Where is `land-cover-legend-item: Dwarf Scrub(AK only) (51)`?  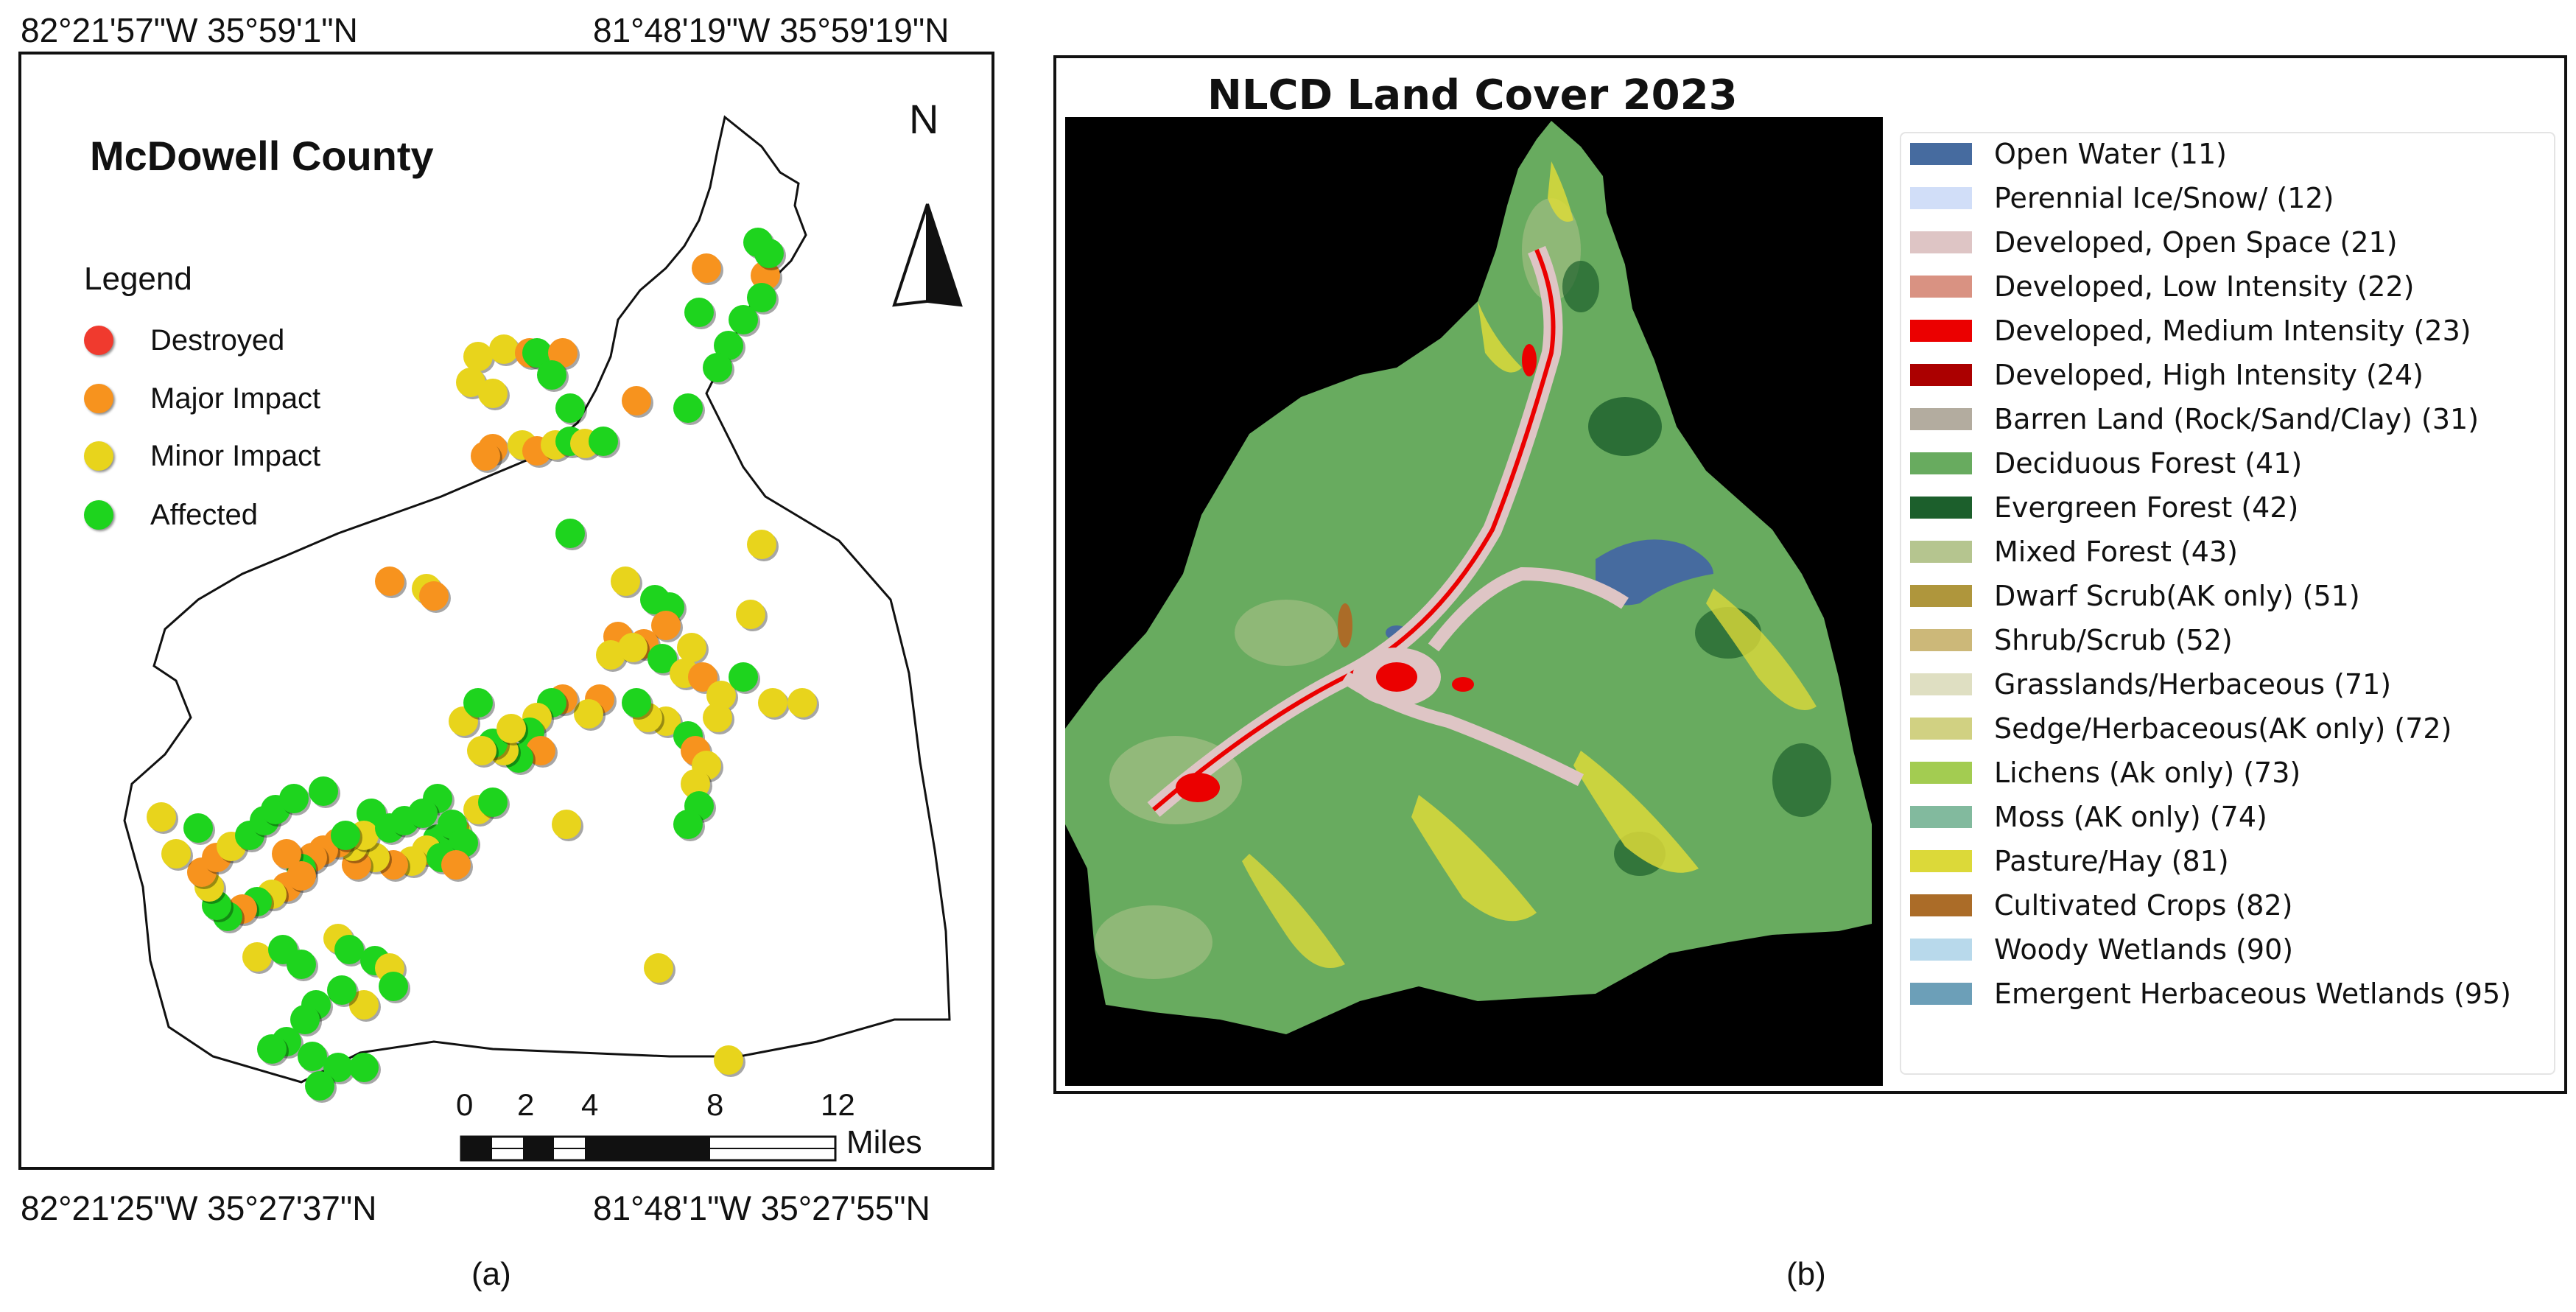
land-cover-legend-item: Dwarf Scrub(AK only) (51) is located at coordinates (2135, 596).